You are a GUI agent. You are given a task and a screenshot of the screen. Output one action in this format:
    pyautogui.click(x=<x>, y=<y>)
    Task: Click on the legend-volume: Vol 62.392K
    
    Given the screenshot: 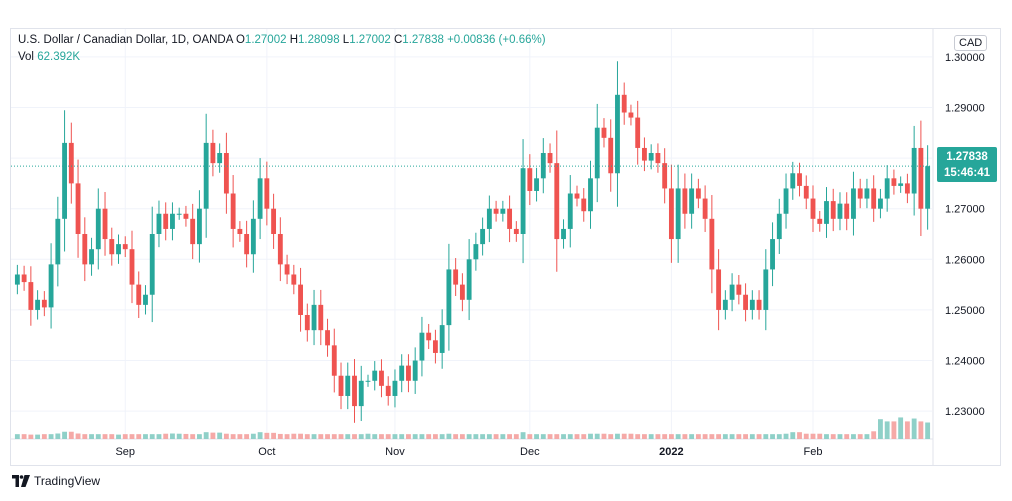 What is the action you would take?
    pyautogui.click(x=49, y=57)
    